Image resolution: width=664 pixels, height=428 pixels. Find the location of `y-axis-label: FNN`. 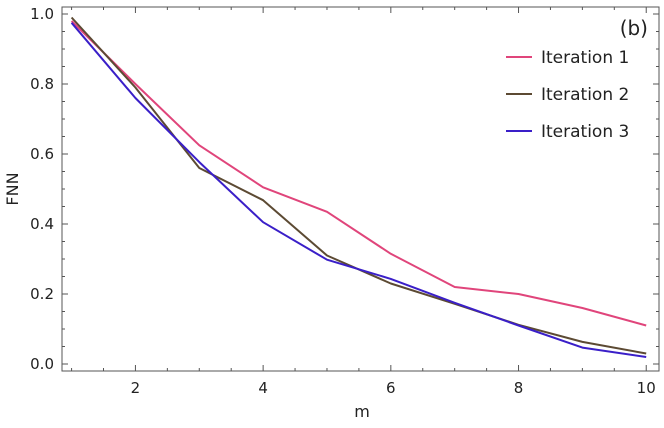

y-axis-label: FNN is located at coordinates (12, 188).